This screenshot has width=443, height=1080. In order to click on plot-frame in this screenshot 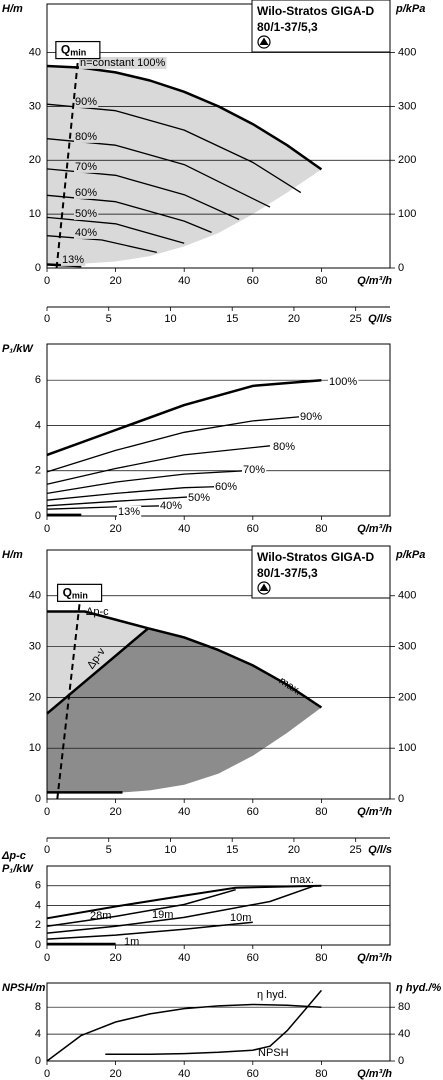, I will do `click(218, 905)`.